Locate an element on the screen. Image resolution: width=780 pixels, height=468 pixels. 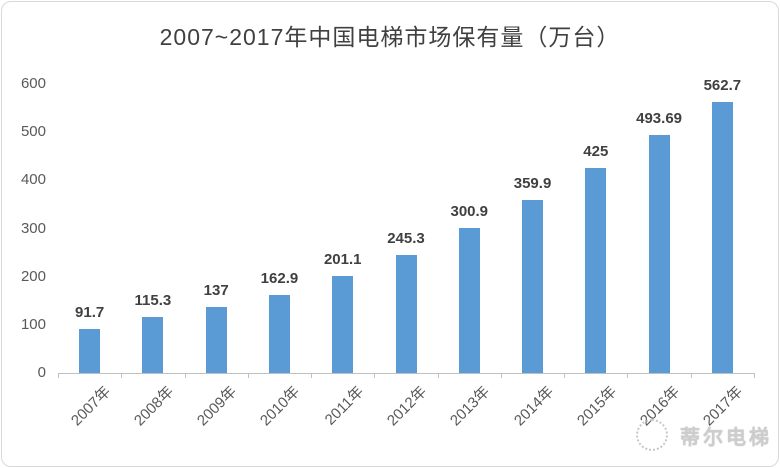
x-axis-line is located at coordinates (406, 373).